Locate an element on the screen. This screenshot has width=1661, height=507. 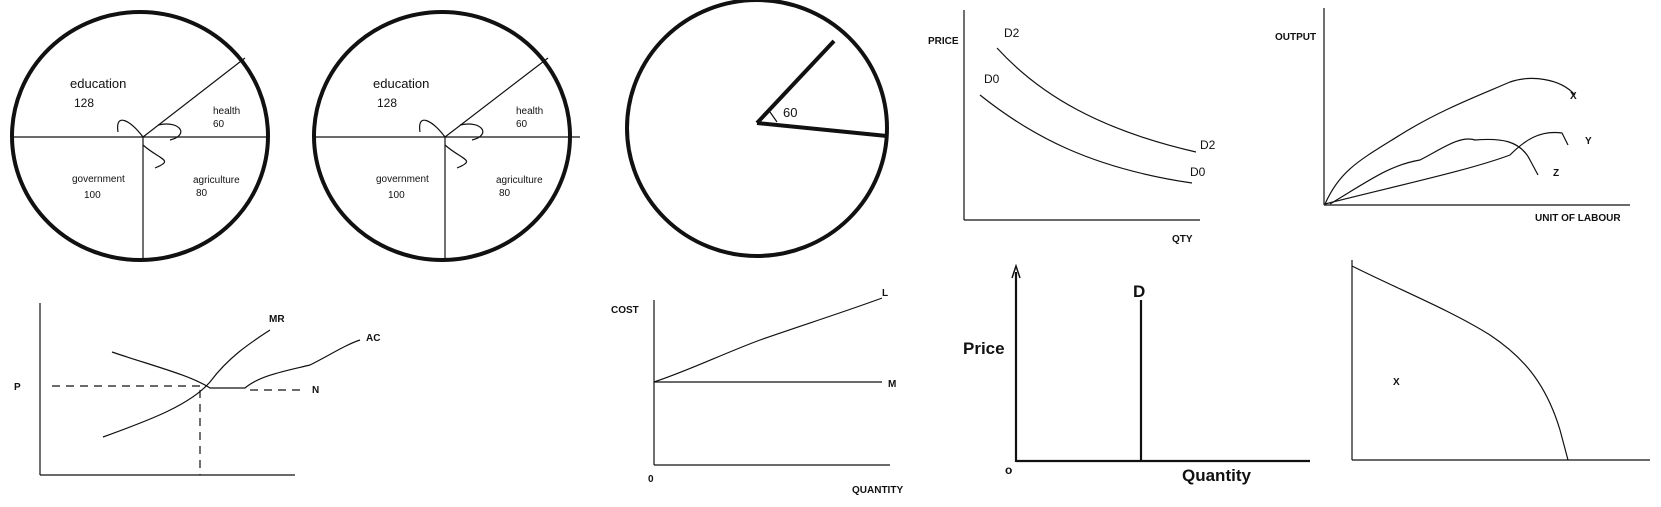
angle-circle: 60 is located at coordinates (757, 129).